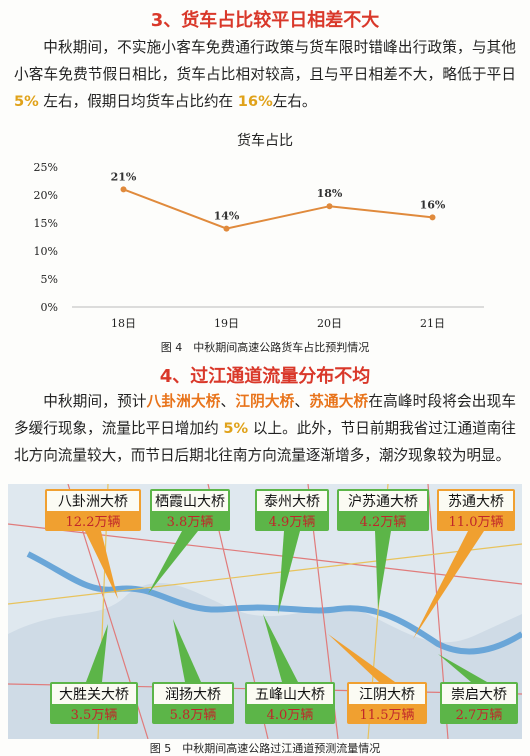  I want to click on bridge-name: 沪苏通大桥, so click(383, 502).